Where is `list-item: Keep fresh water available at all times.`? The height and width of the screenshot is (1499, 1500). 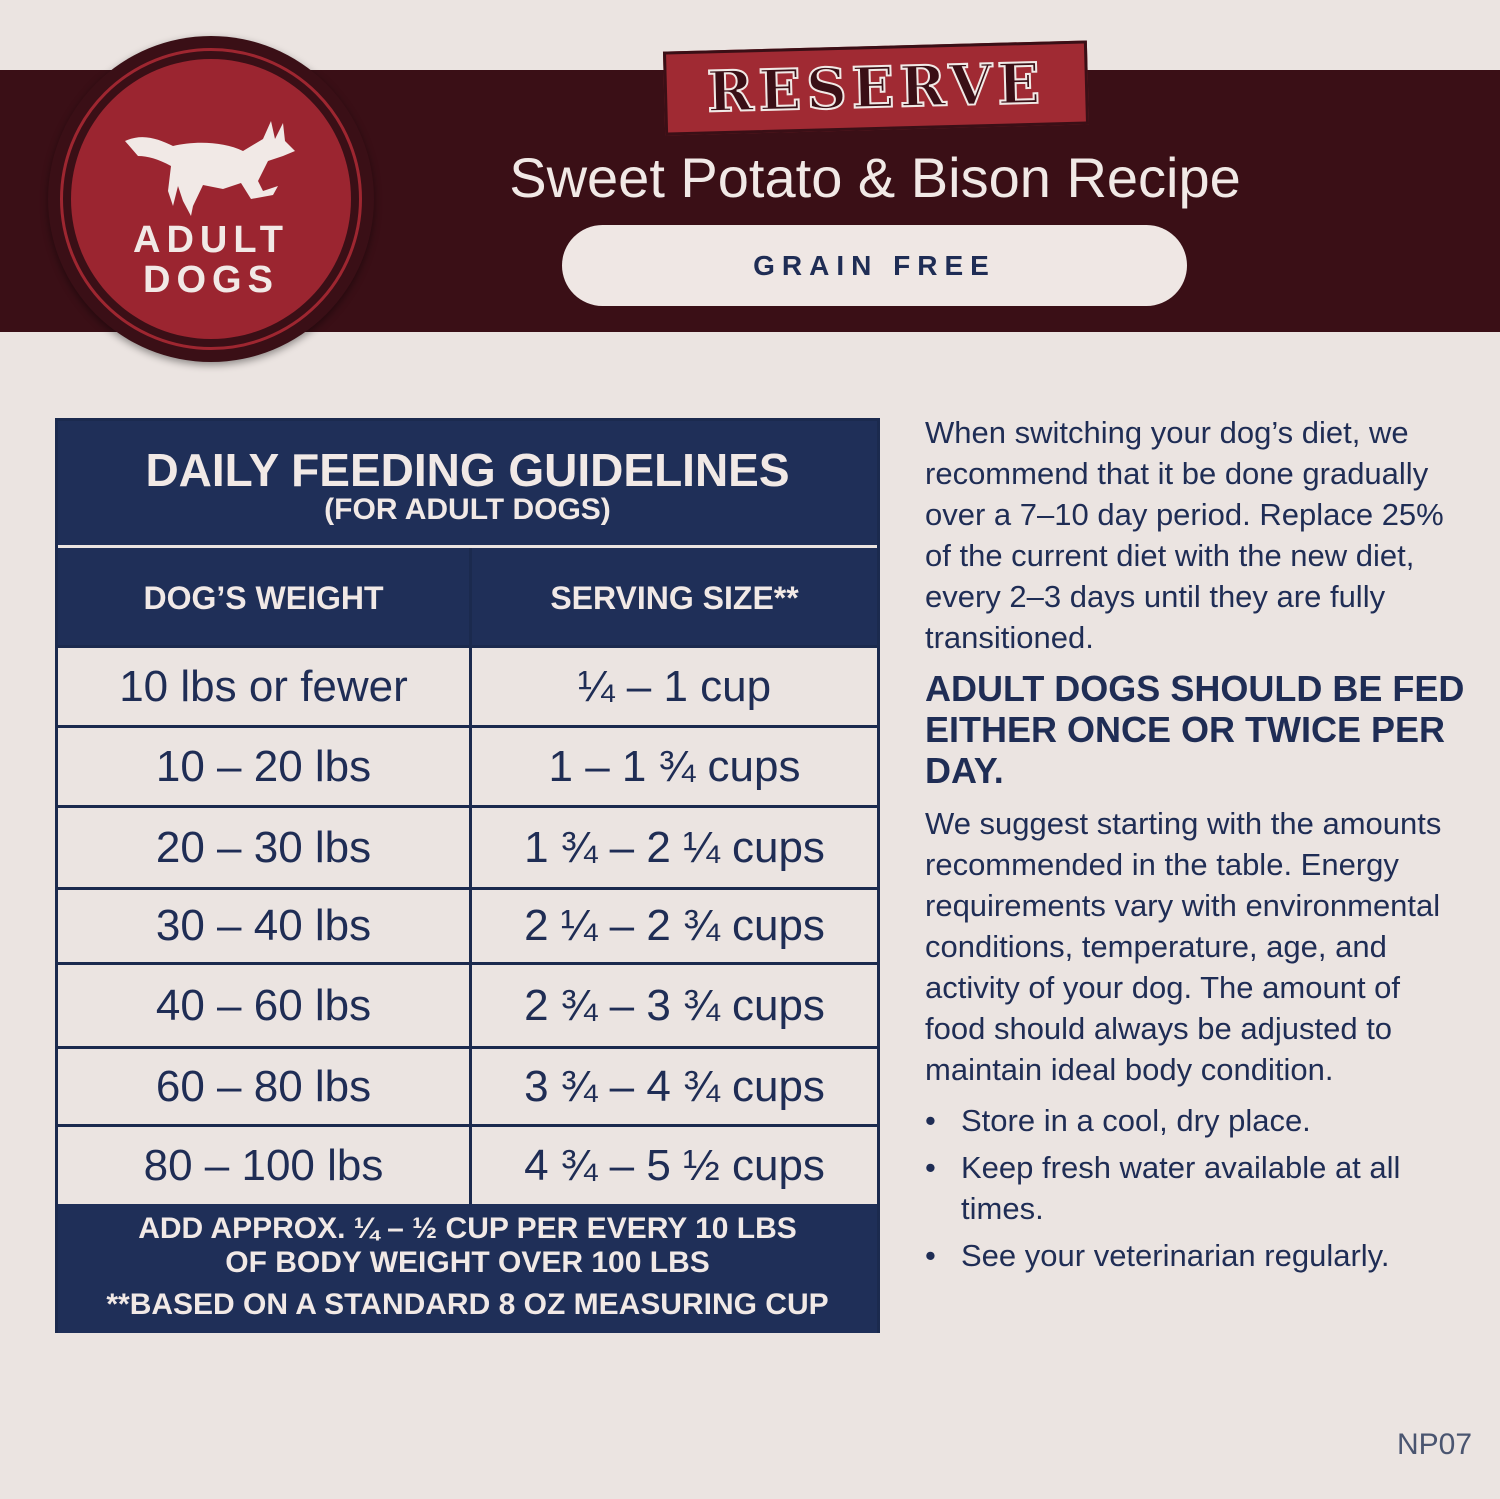
list-item: Keep fresh water available at all times. is located at coordinates (1195, 1188).